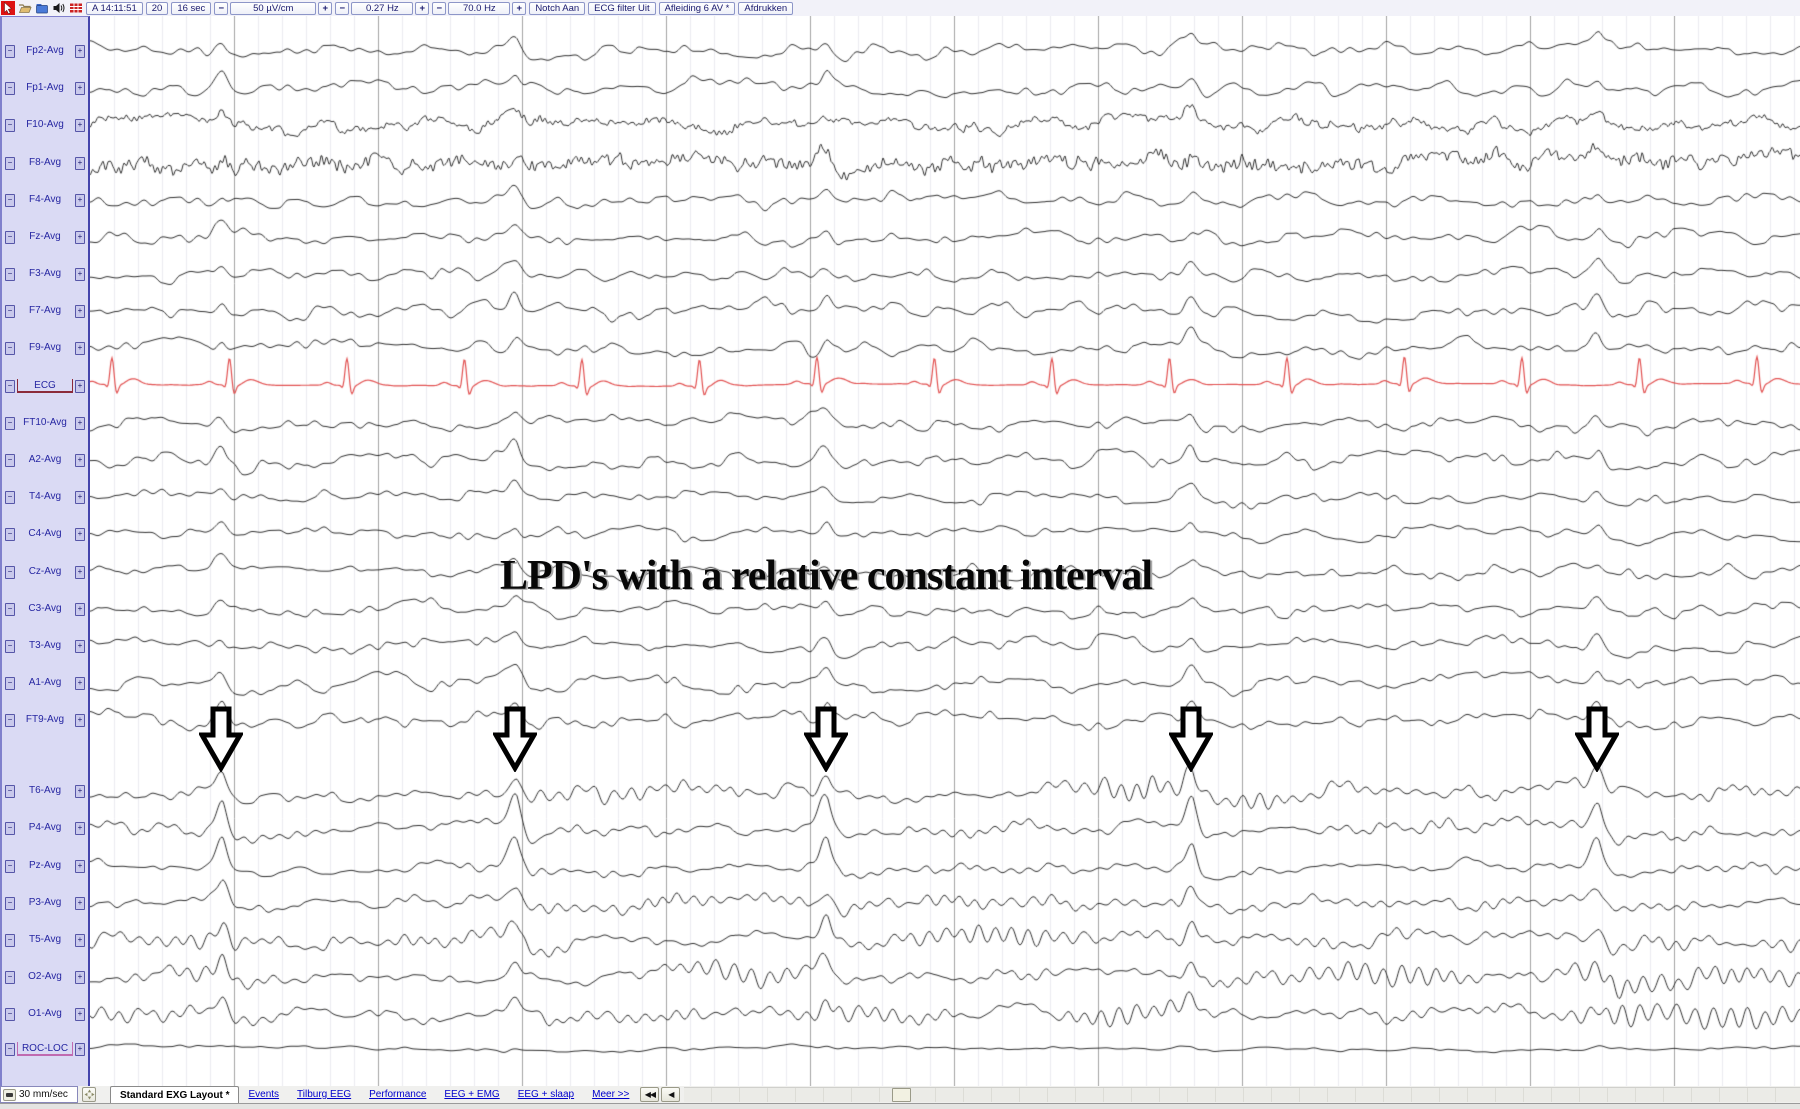 The height and width of the screenshot is (1109, 1800). I want to click on low-filter-increase-button: +, so click(422, 8).